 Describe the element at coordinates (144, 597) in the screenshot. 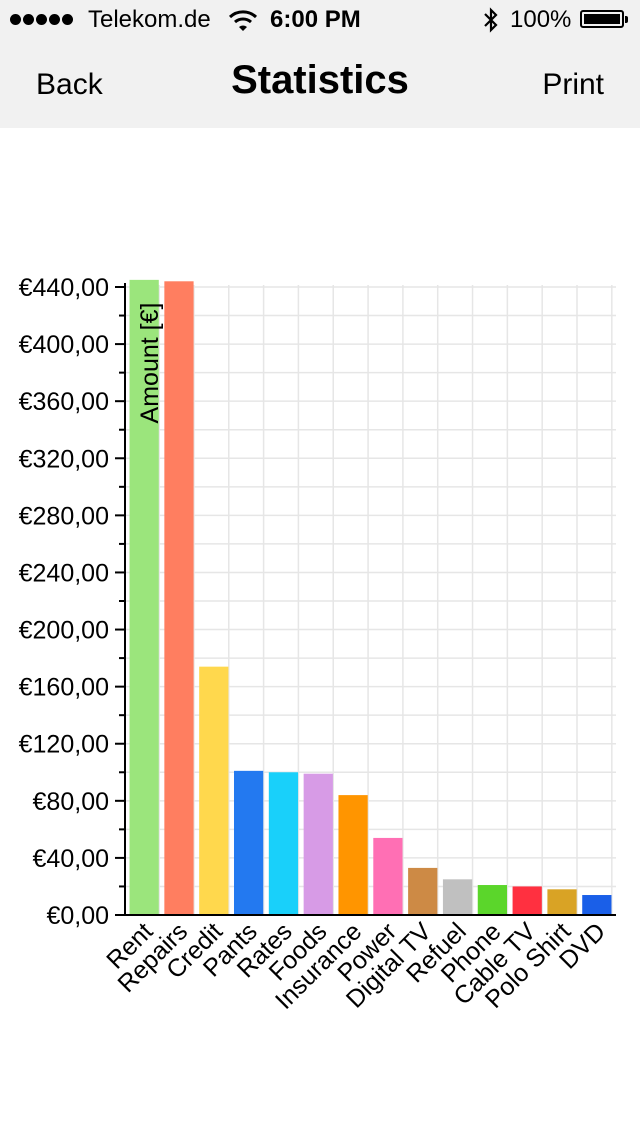

I see `bar-rent` at that location.